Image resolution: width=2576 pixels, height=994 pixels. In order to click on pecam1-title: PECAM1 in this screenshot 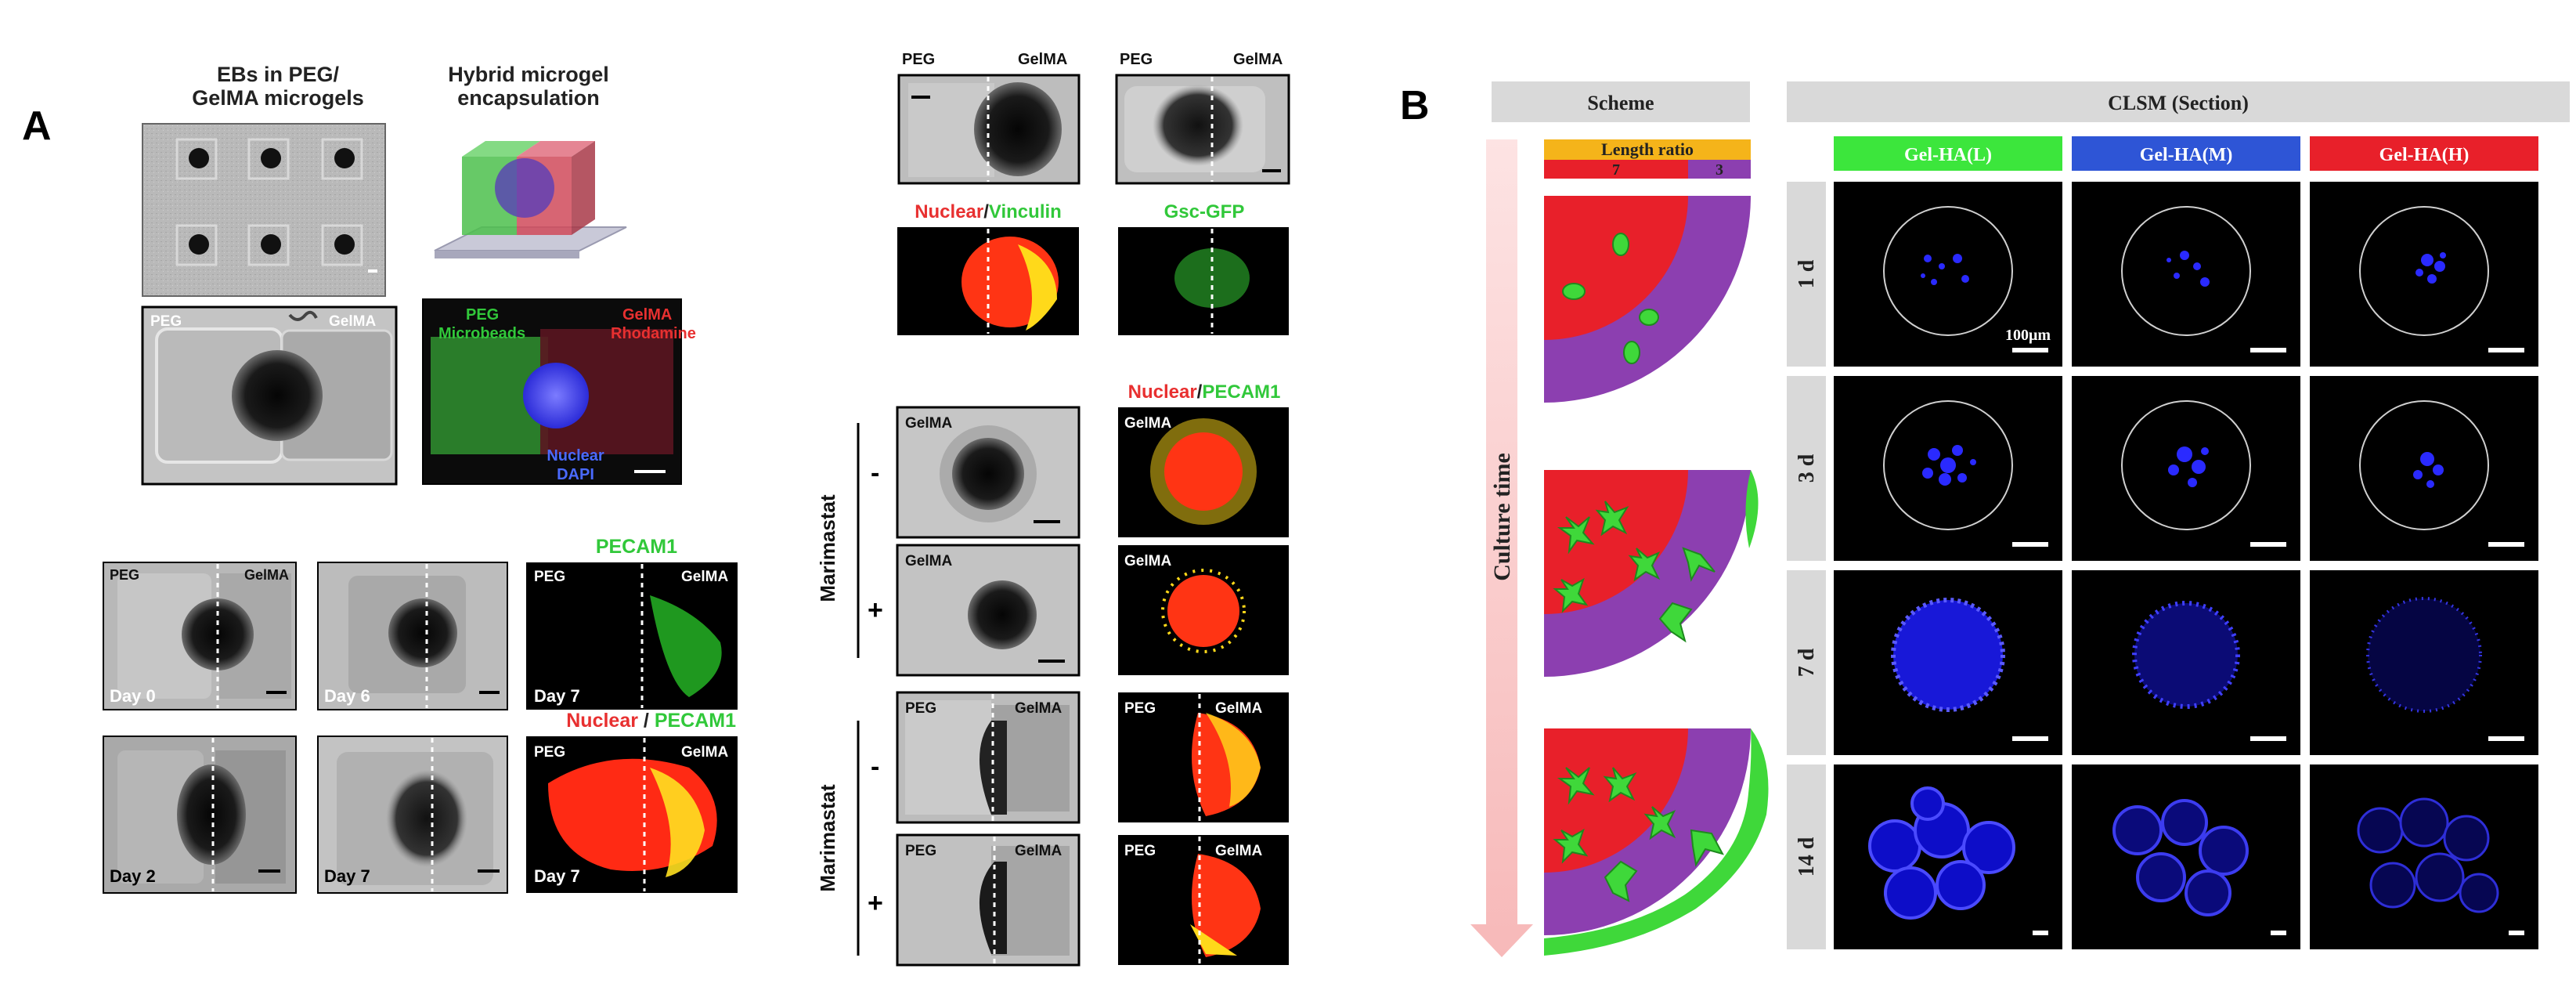, I will do `click(636, 547)`.